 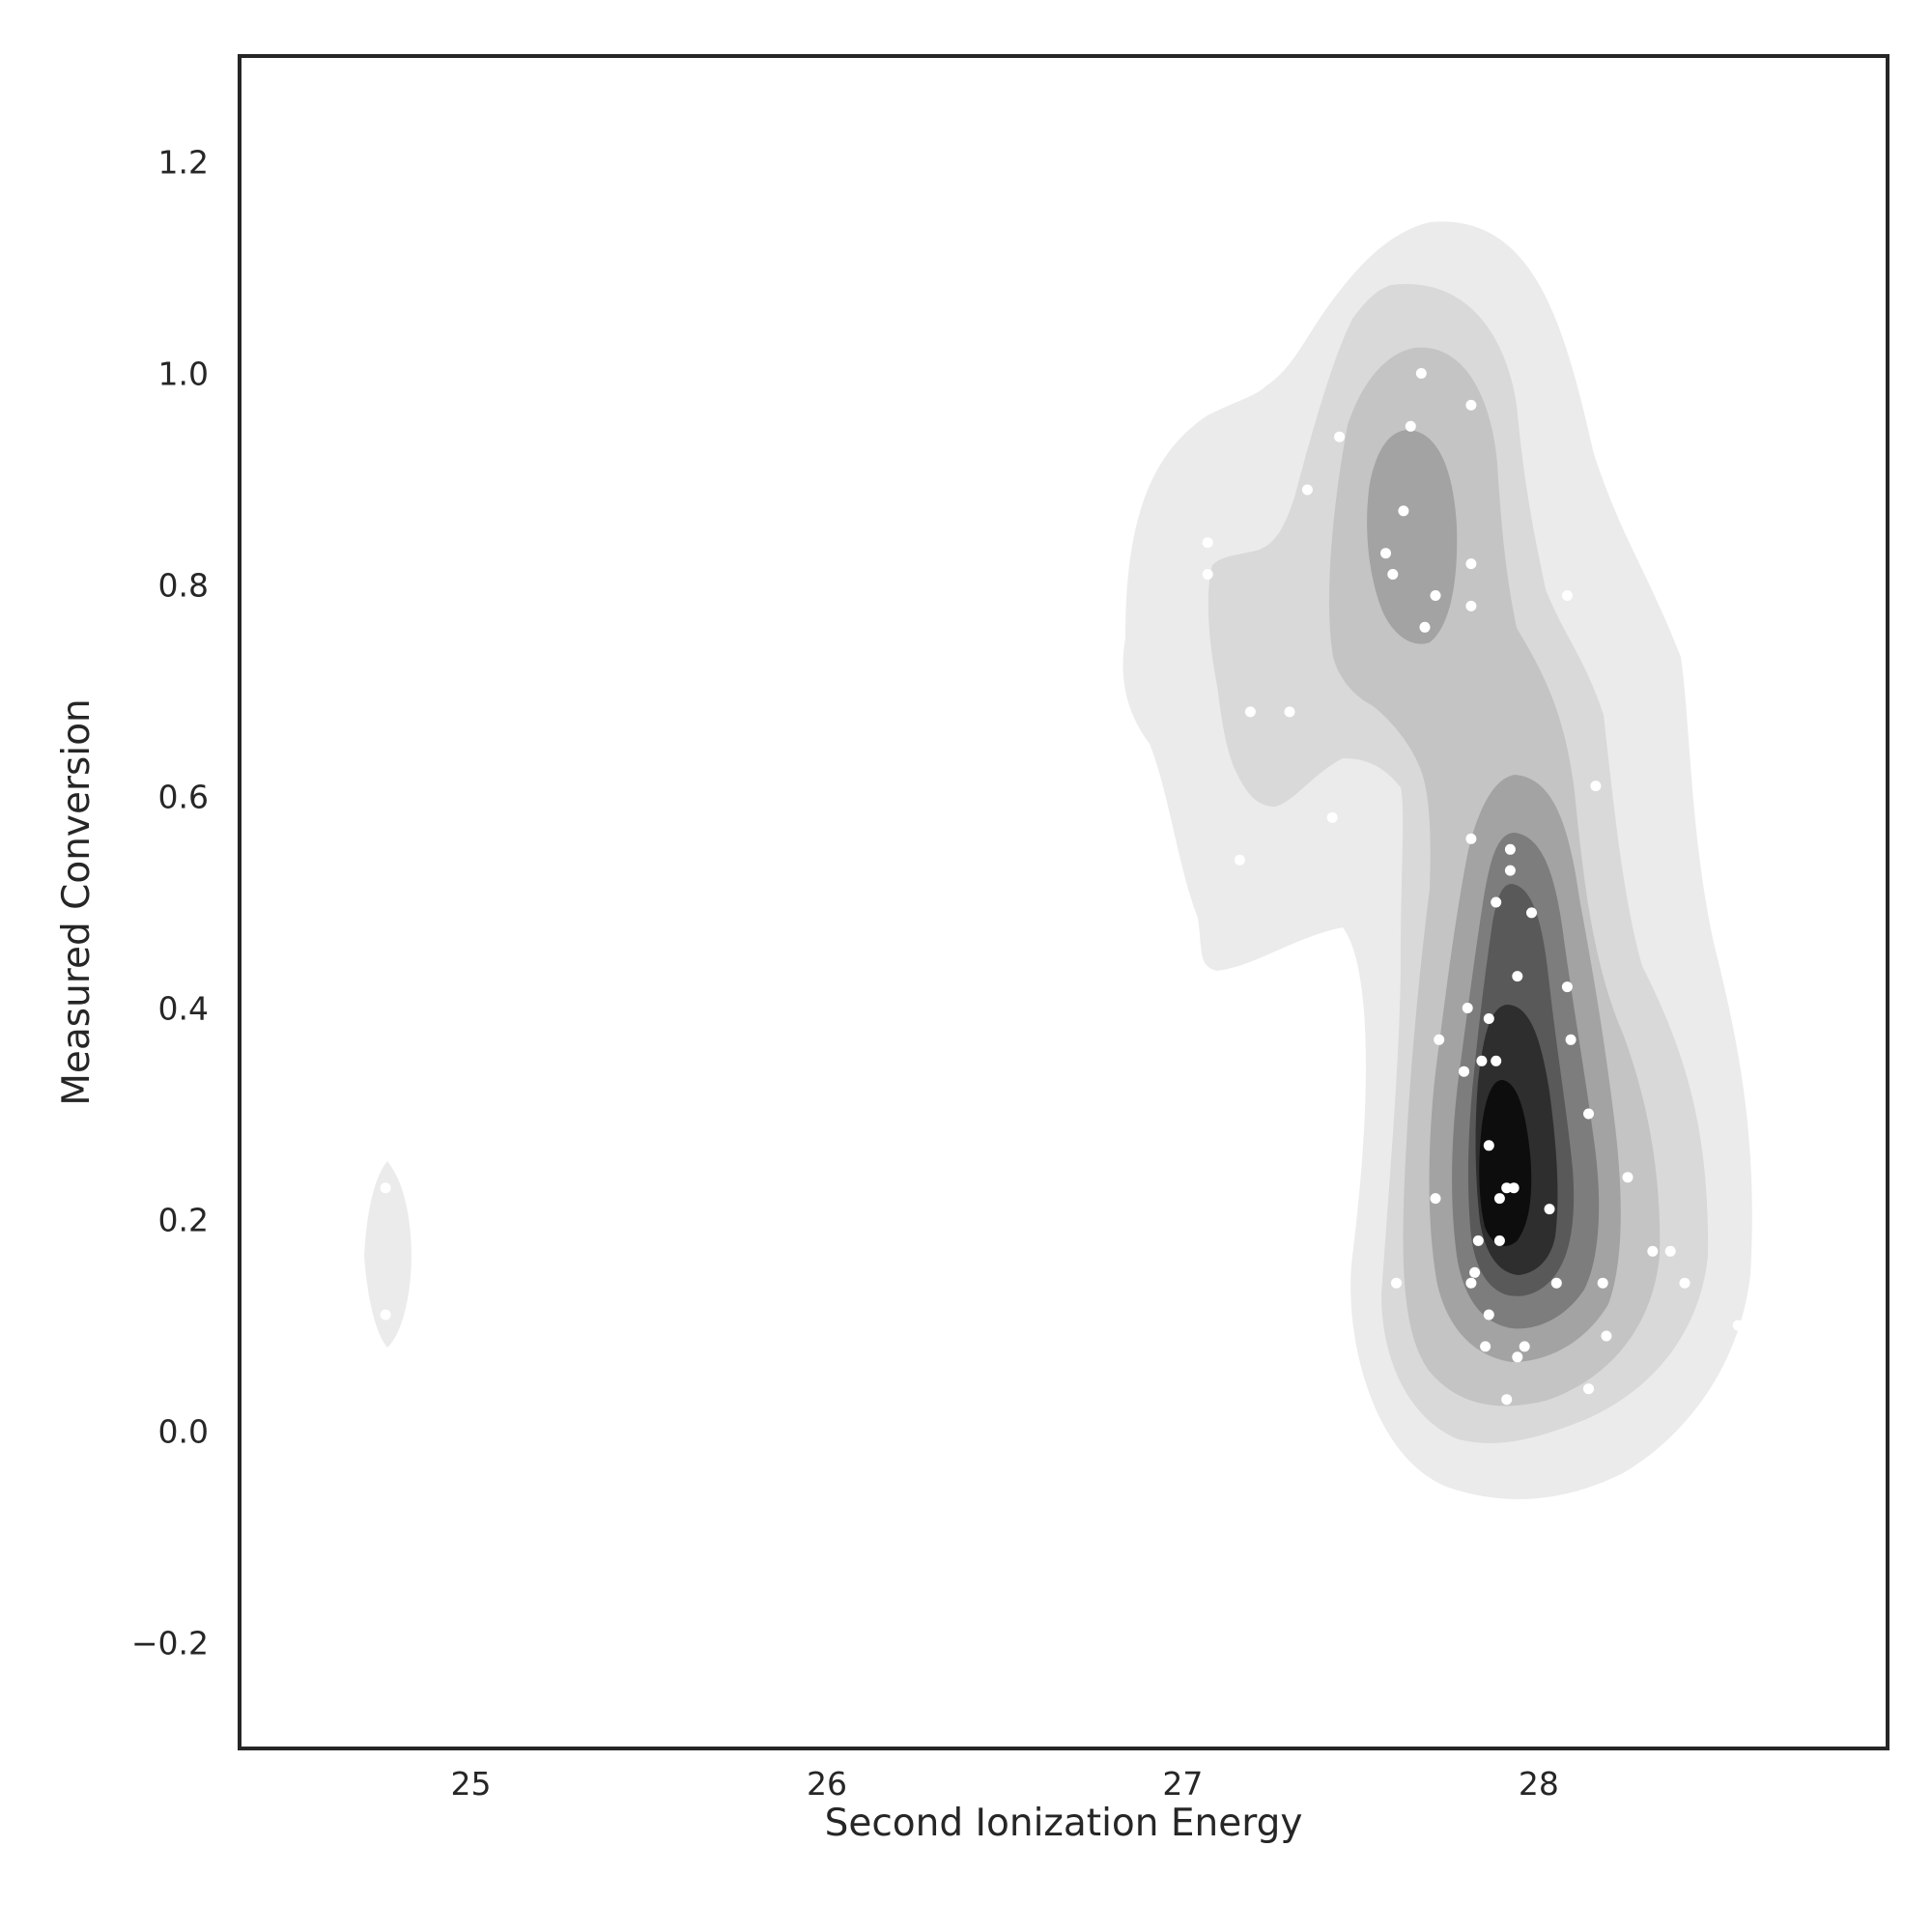 What do you see at coordinates (183, 797) in the screenshot?
I see `y-tick-label: 0.6` at bounding box center [183, 797].